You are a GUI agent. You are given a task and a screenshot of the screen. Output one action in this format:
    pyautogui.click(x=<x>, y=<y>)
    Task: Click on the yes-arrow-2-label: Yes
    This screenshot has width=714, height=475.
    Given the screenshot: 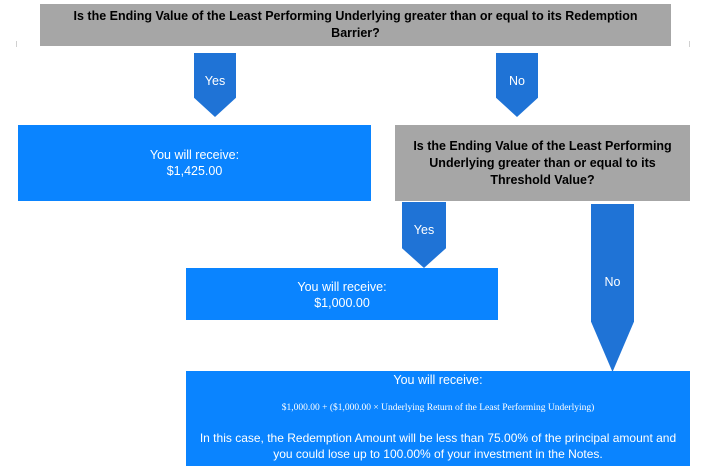 What is the action you would take?
    pyautogui.click(x=424, y=230)
    